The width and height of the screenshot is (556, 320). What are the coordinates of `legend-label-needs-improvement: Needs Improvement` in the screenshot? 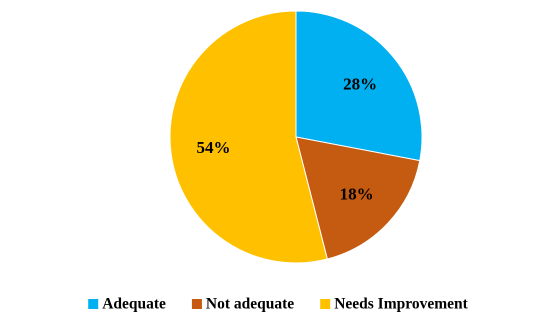 It's located at (401, 304).